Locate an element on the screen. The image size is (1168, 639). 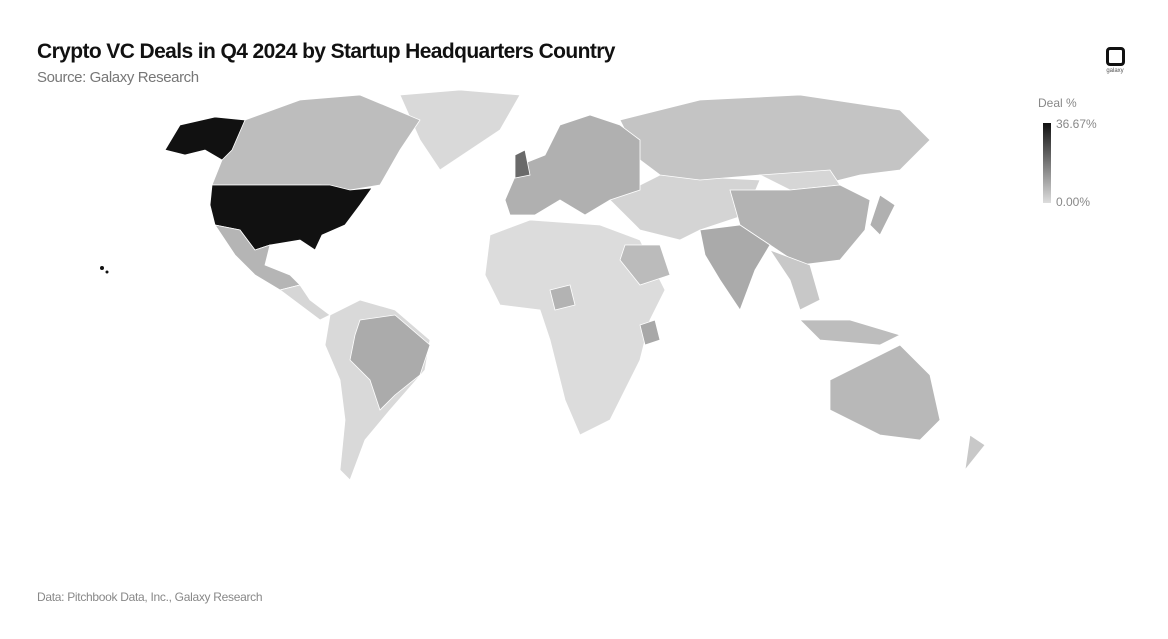
region-central-america is located at coordinates (305, 302).